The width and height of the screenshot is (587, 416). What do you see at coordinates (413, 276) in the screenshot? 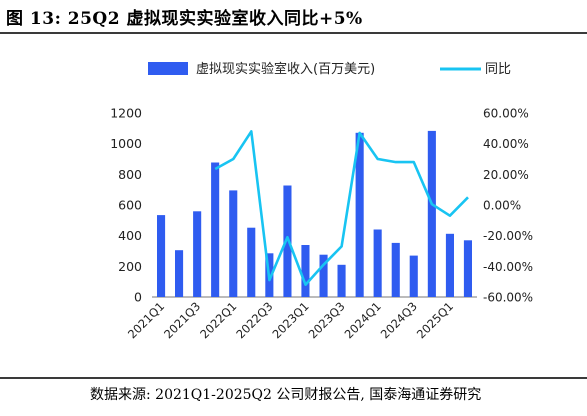
I see `bar-2024Q3` at bounding box center [413, 276].